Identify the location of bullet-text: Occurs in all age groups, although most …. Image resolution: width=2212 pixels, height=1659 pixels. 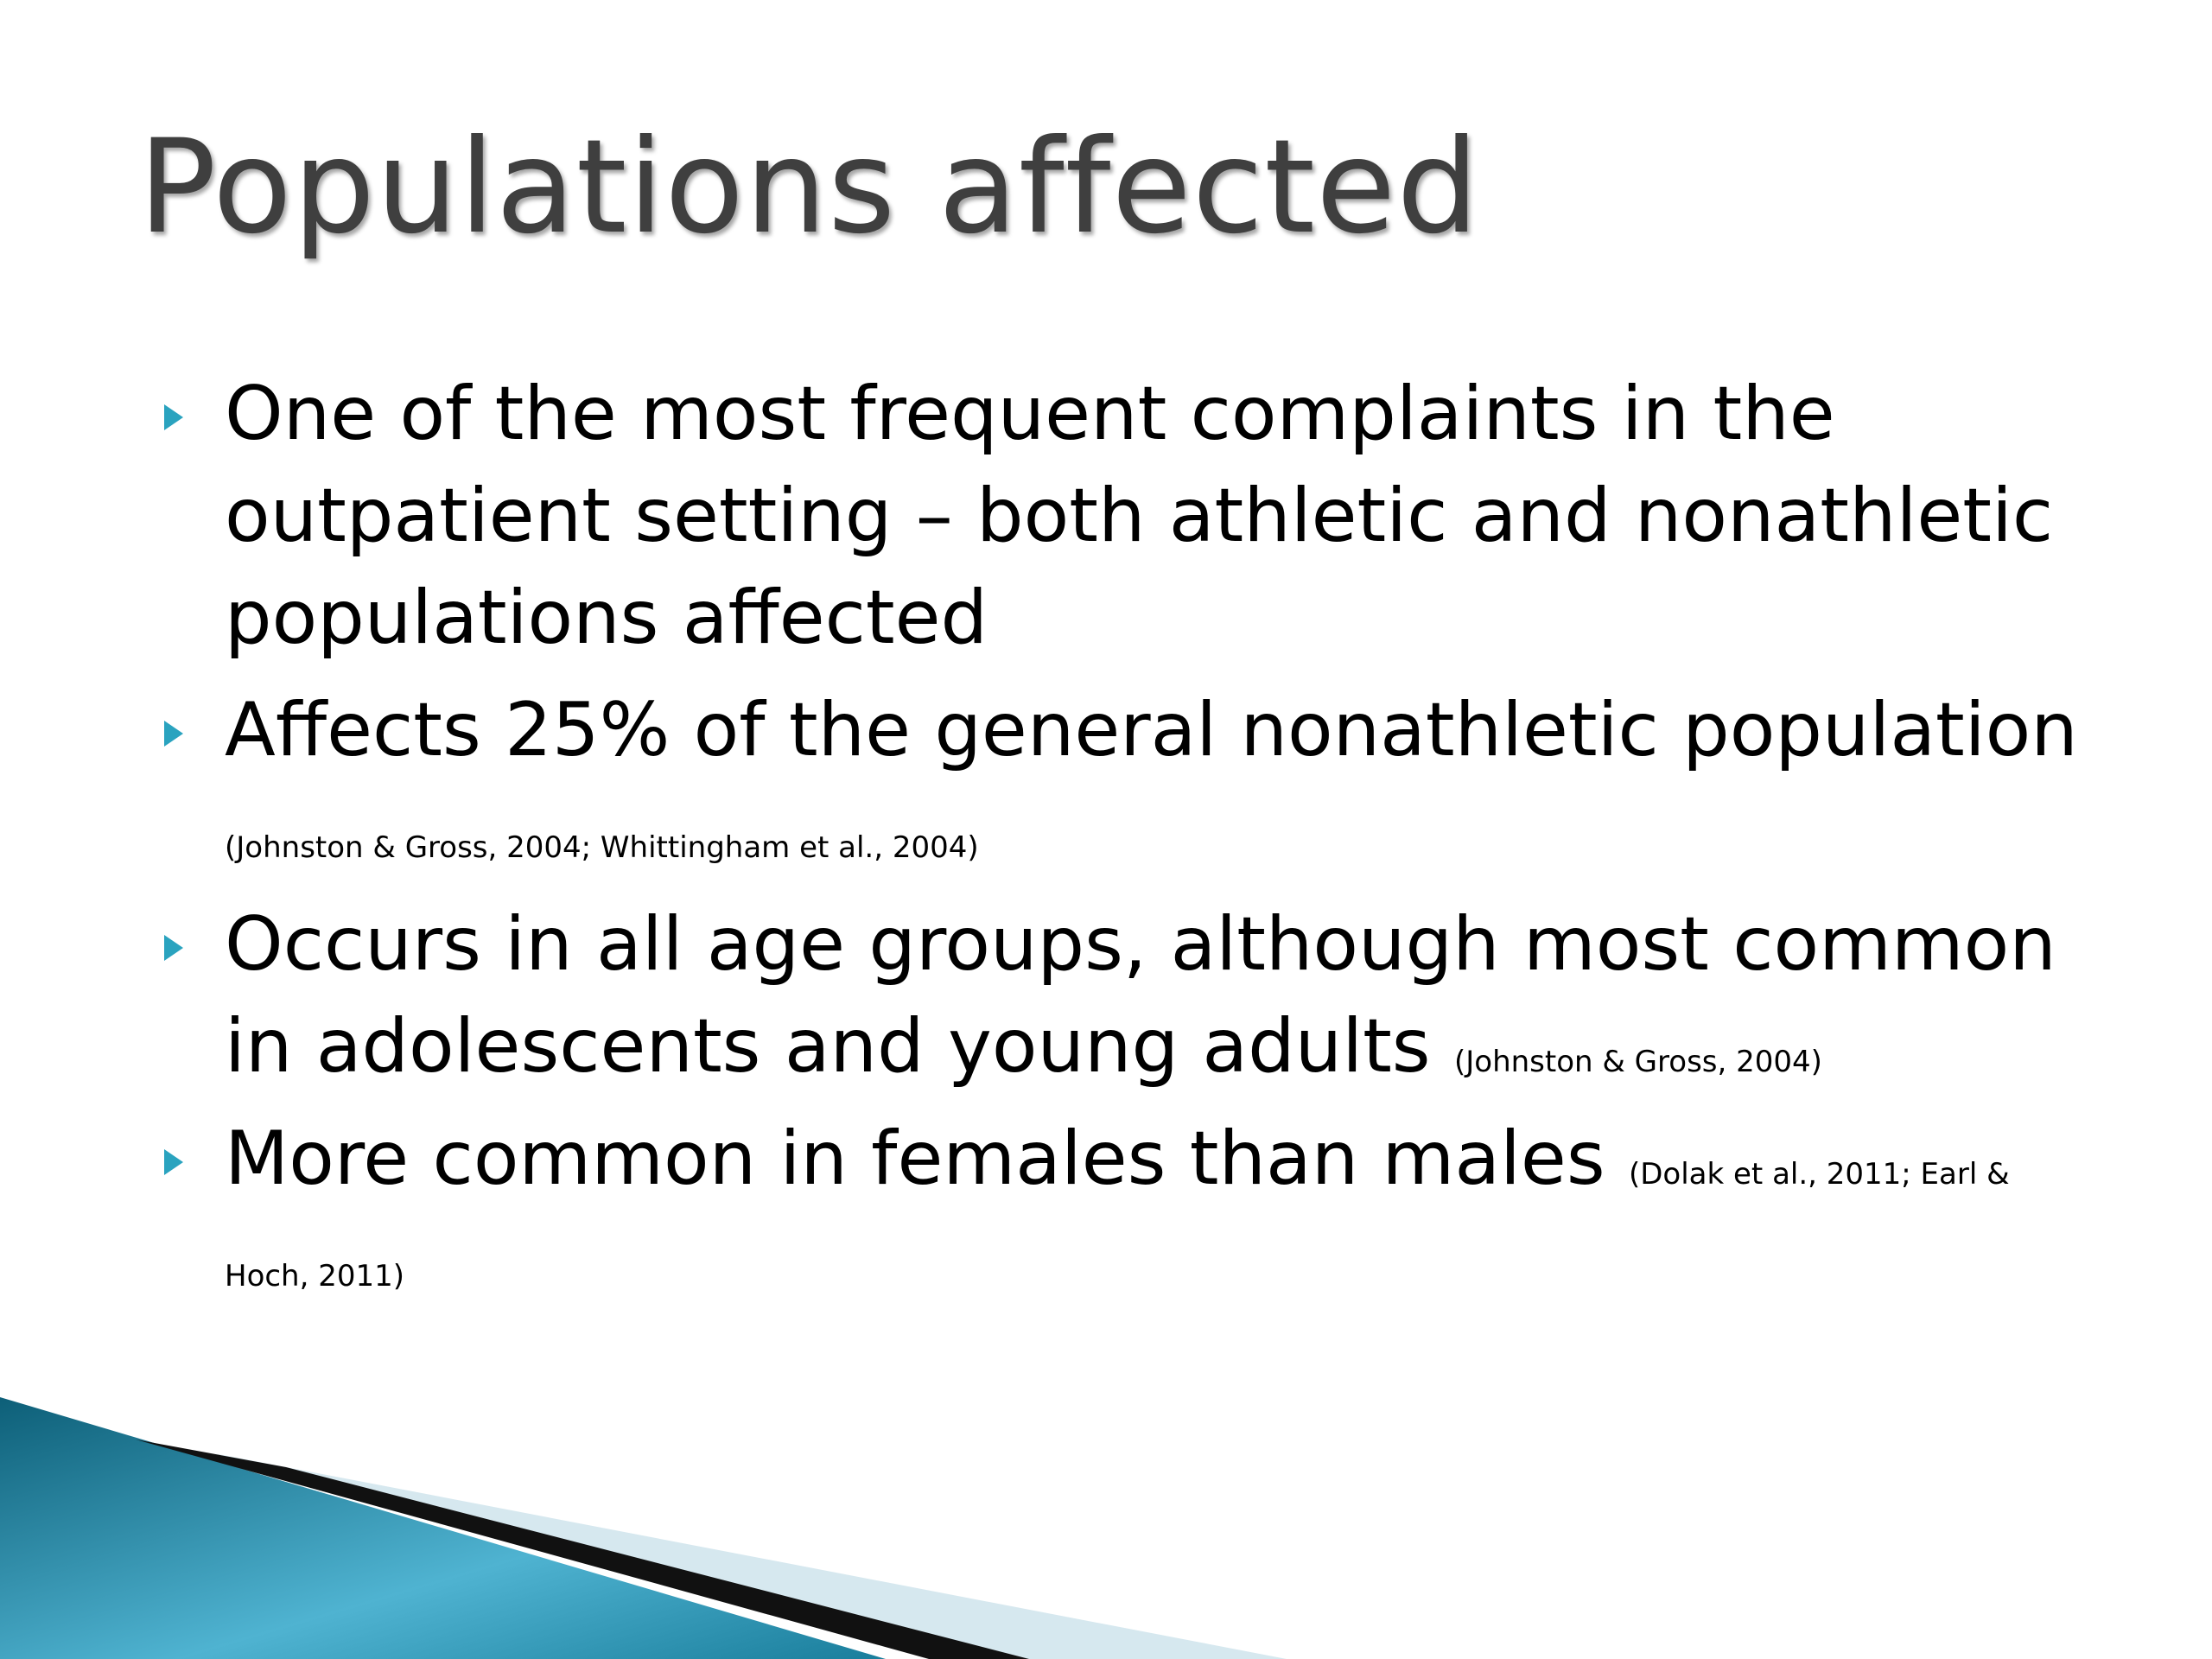
(1140, 995).